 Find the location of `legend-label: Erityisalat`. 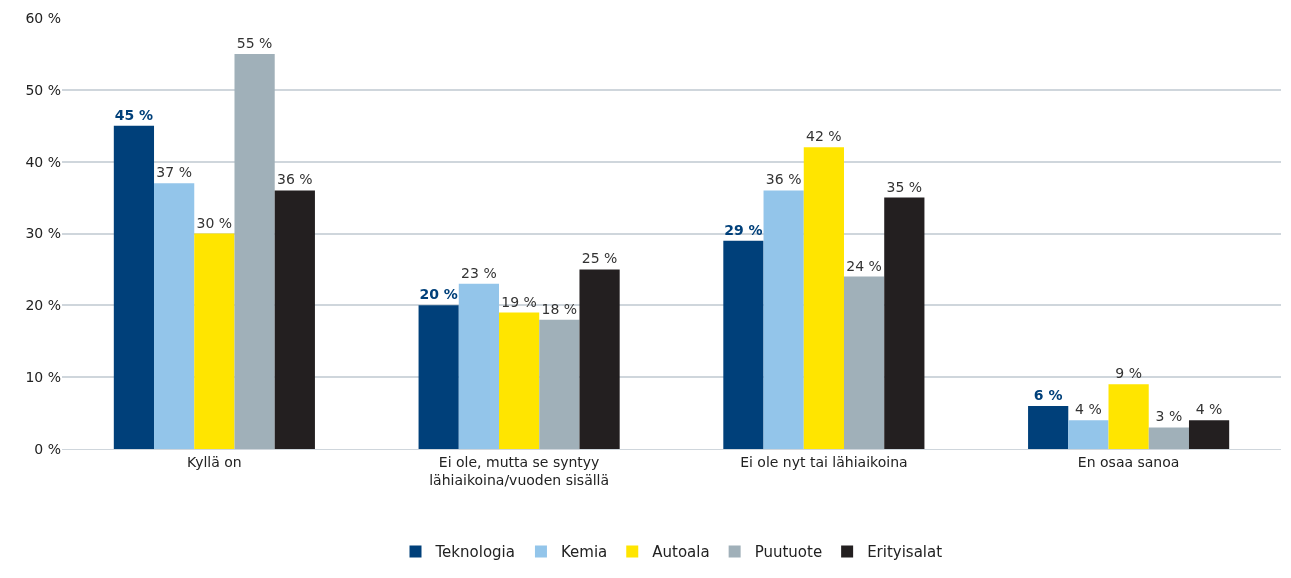

legend-label: Erityisalat is located at coordinates (905, 552).